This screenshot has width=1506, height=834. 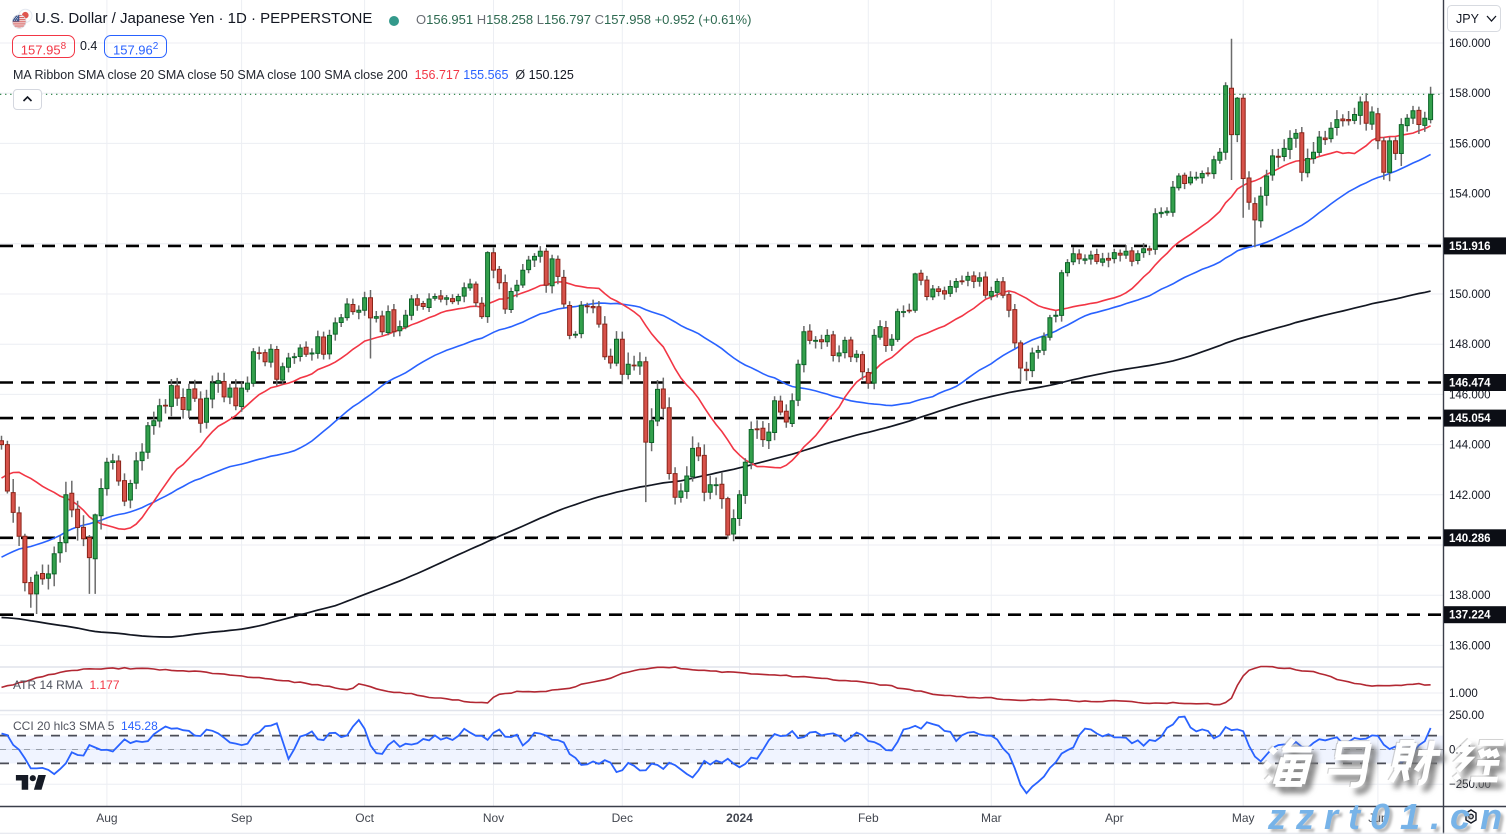 What do you see at coordinates (1470, 395) in the screenshot?
I see `svg-text: 146.000` at bounding box center [1470, 395].